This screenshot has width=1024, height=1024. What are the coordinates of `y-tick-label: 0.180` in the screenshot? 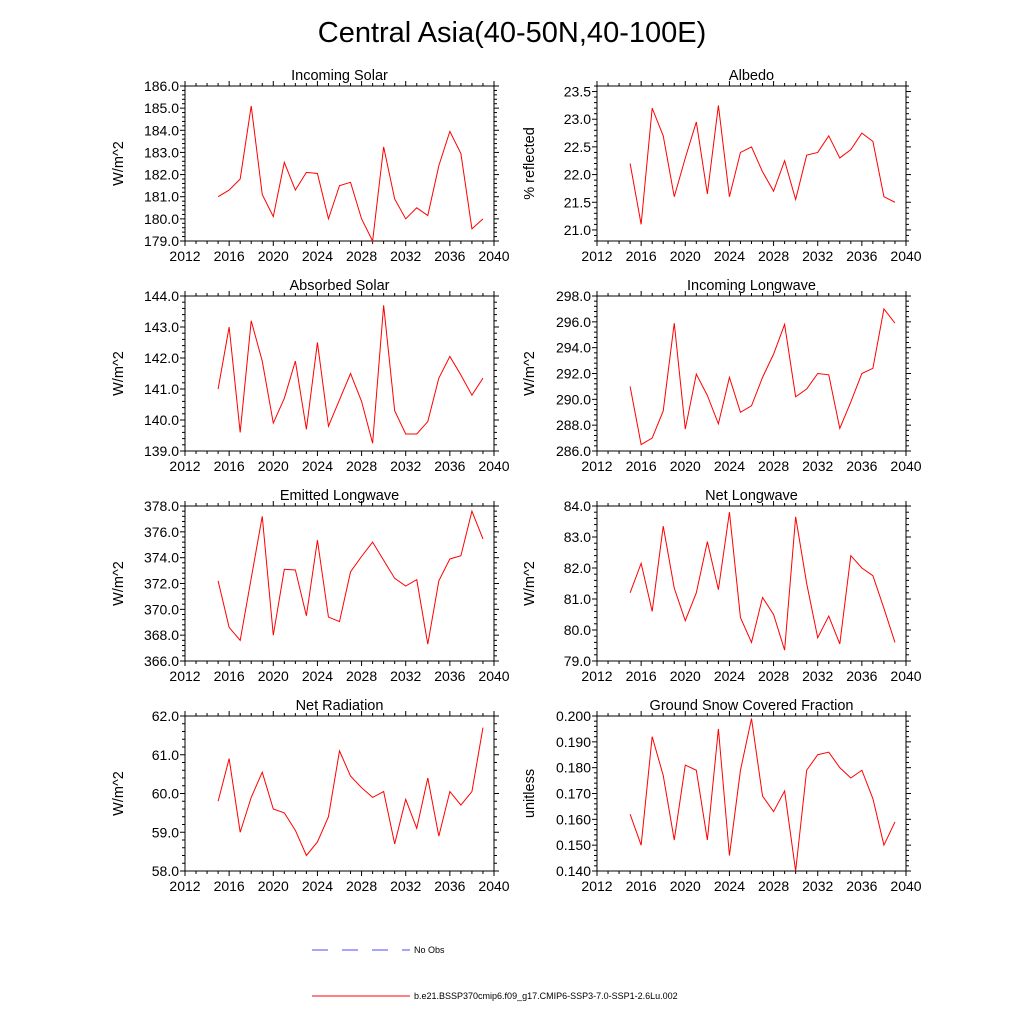 It's located at (573, 768).